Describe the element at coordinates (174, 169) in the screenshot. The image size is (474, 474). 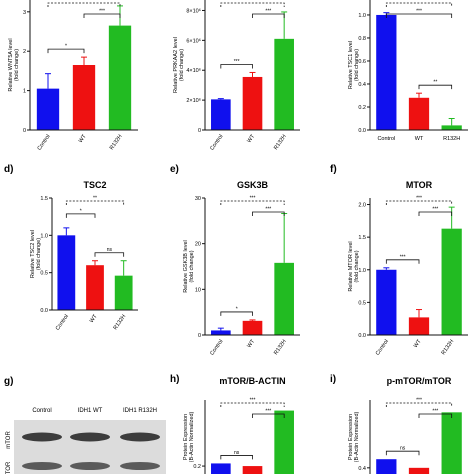
I see `panel-letter: e)` at that location.